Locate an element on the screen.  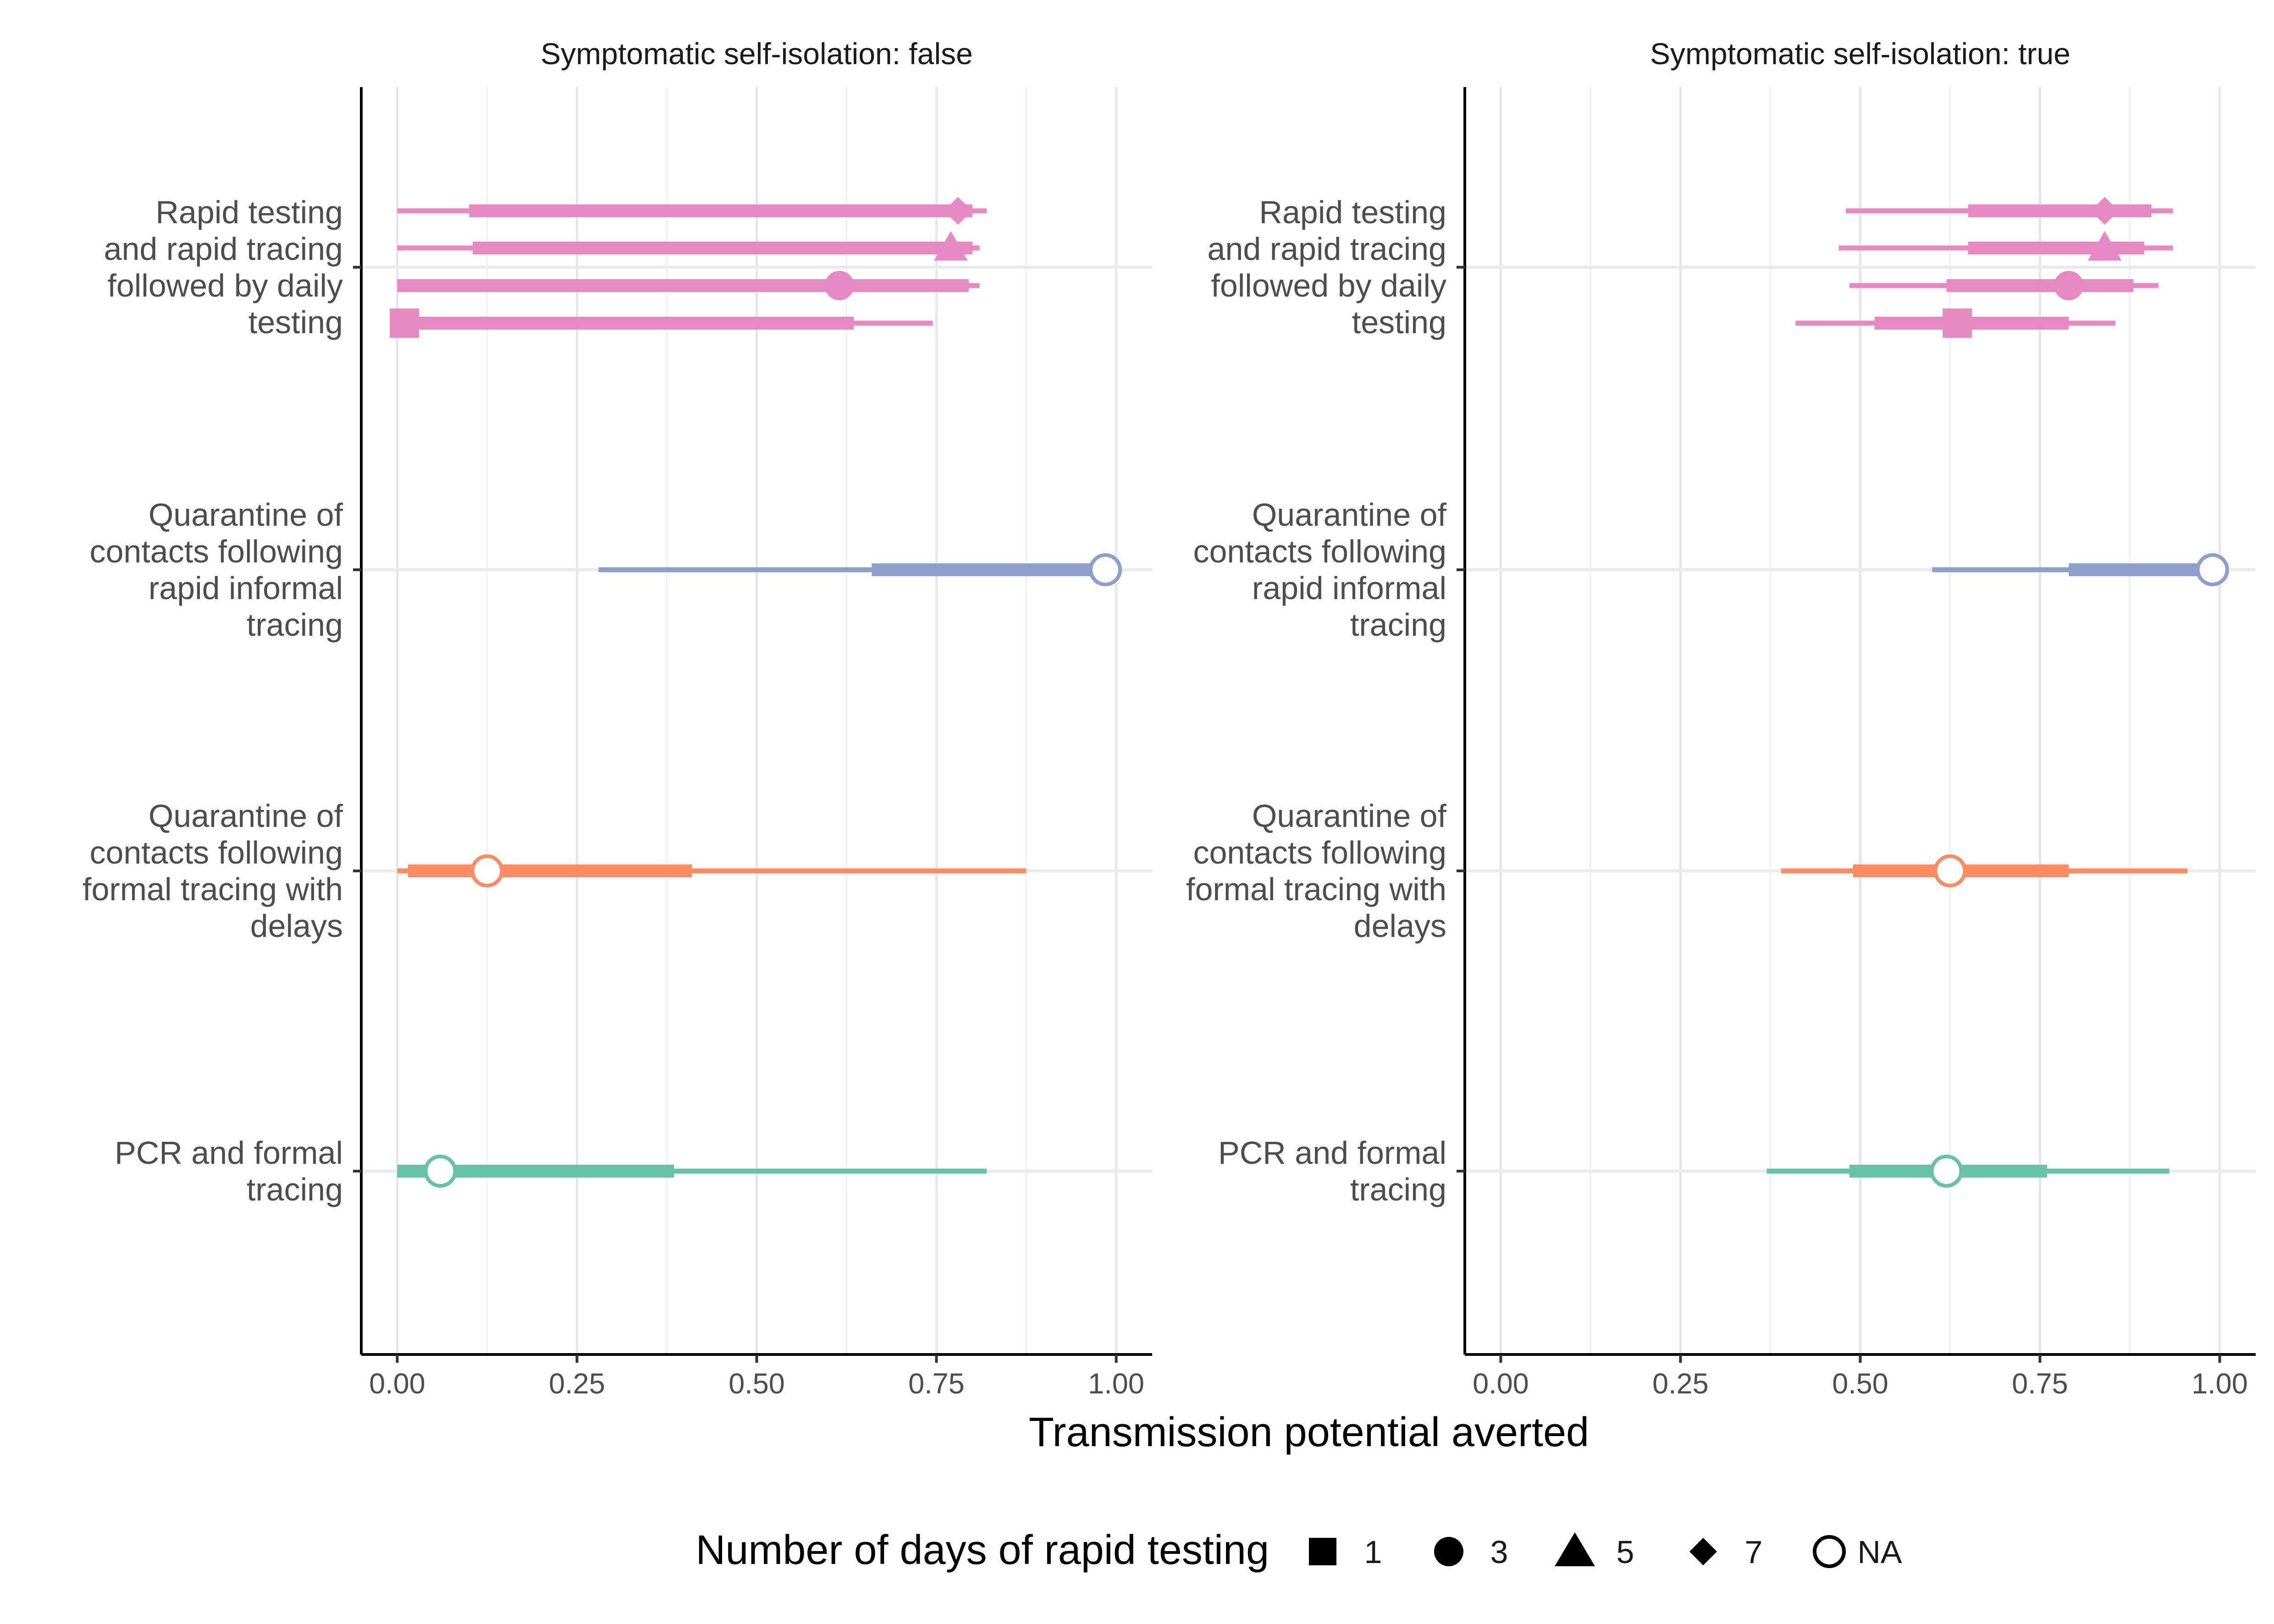
legend-item-7: 7 is located at coordinates (1726, 1552).